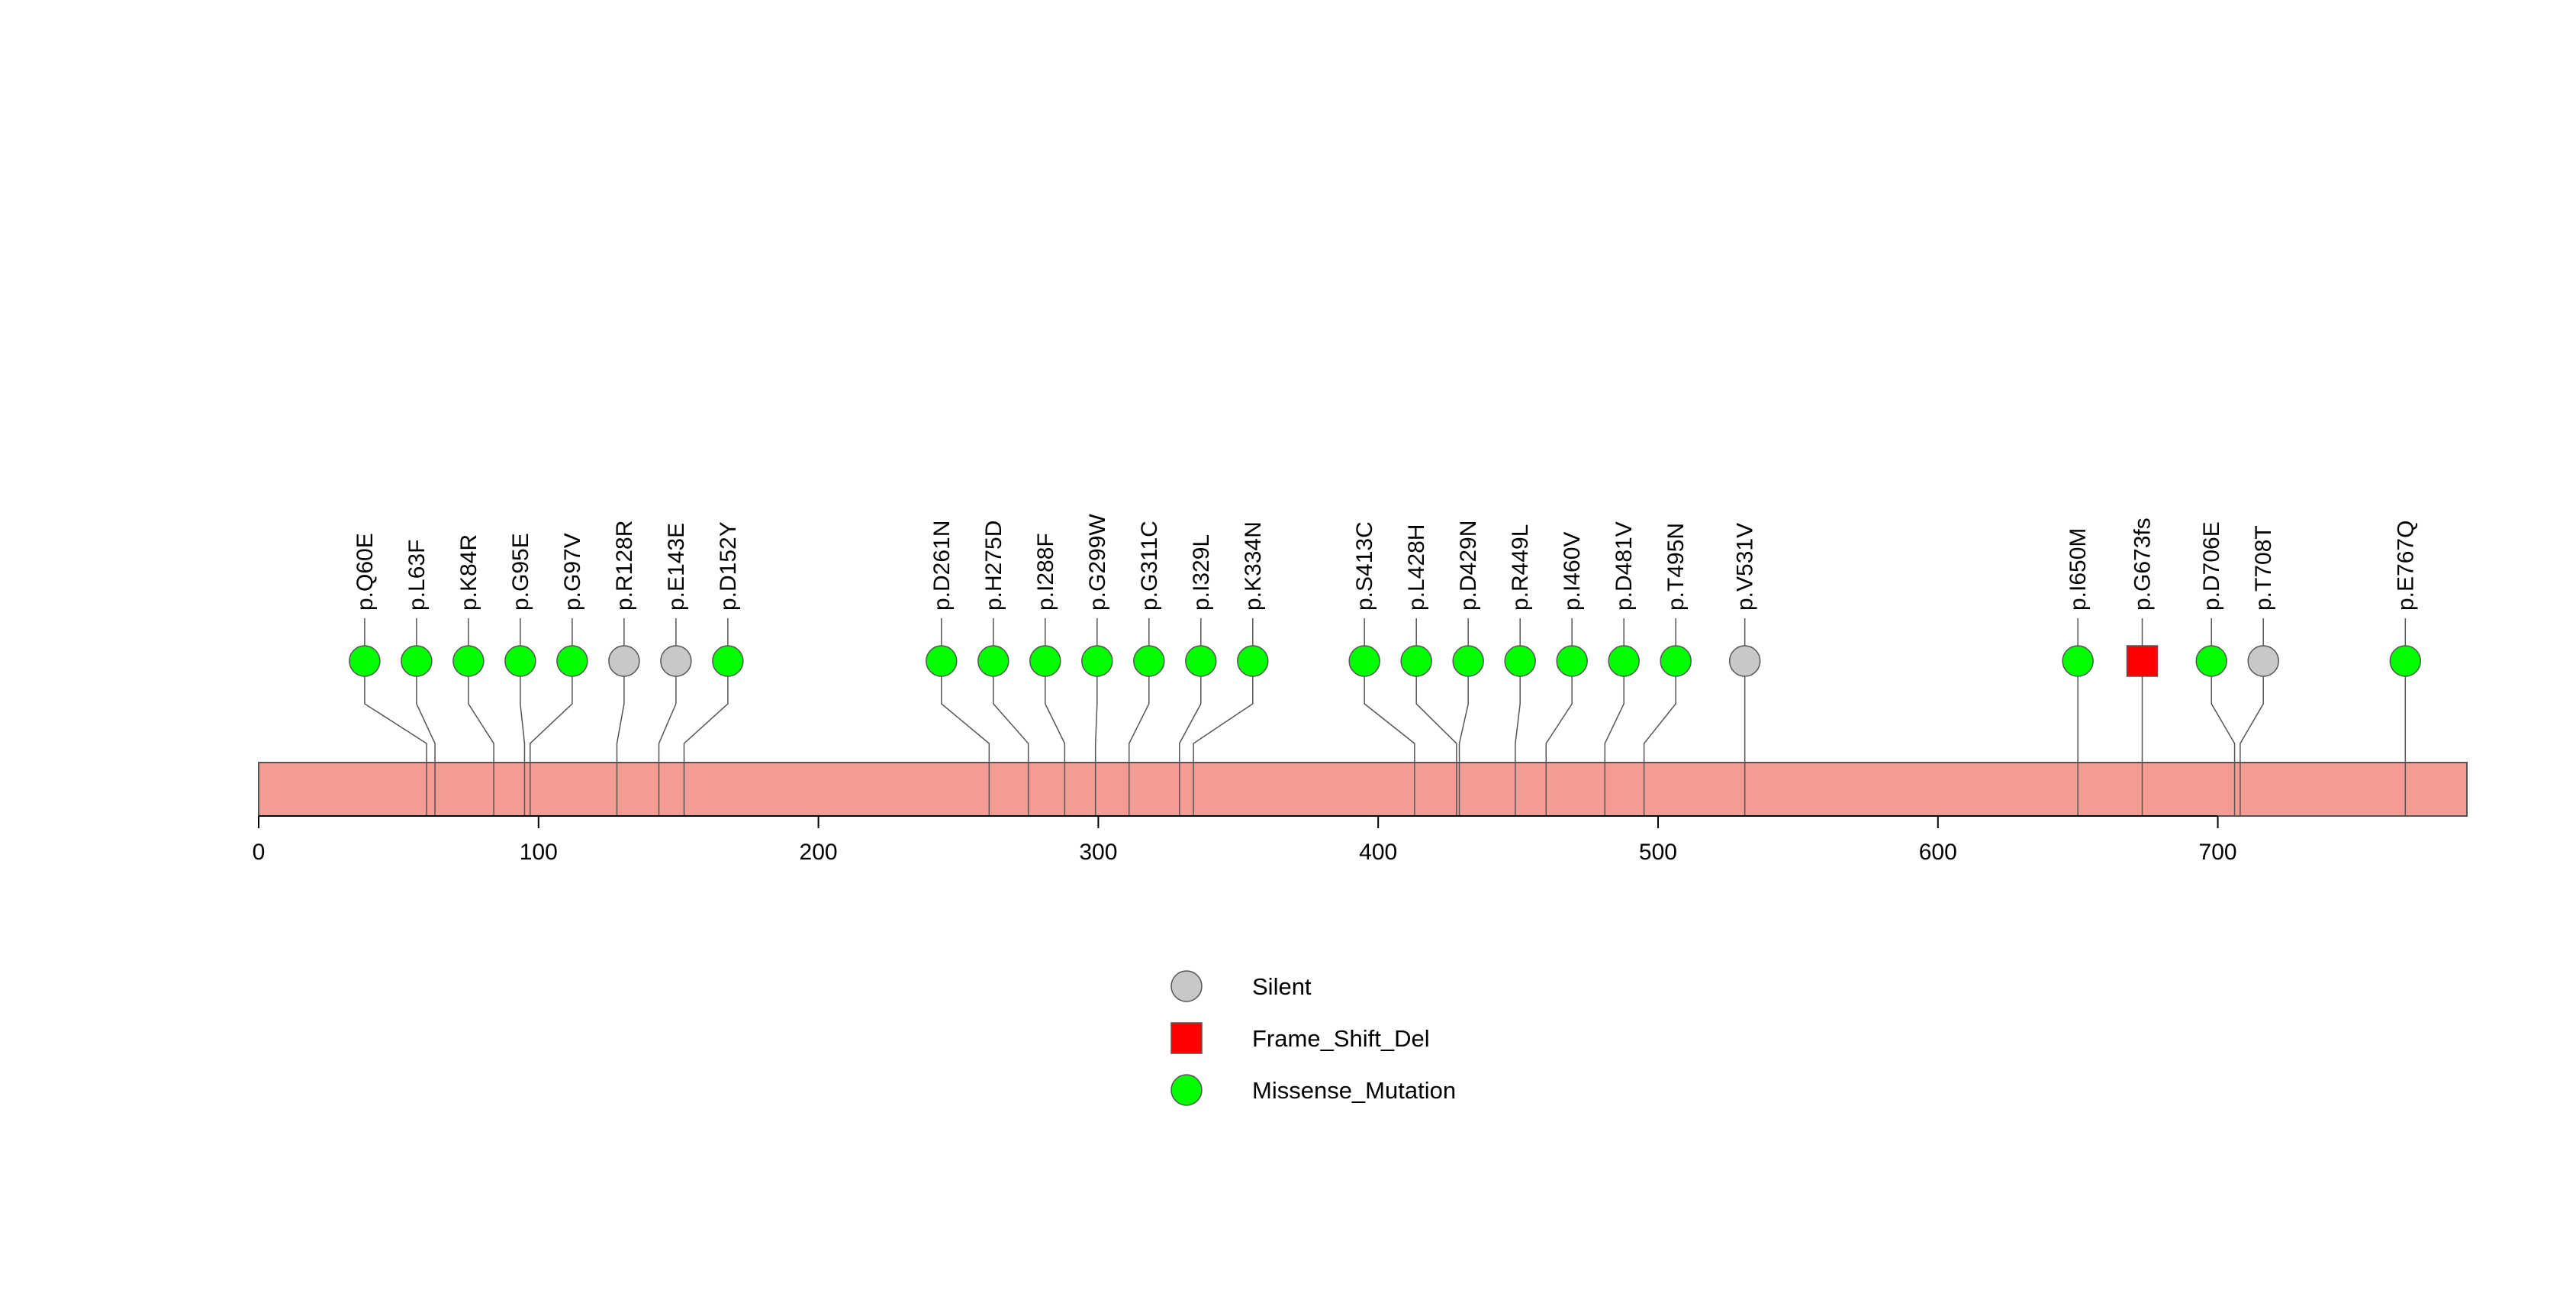 This screenshot has height=1290, width=2576. I want to click on mutation-label: p.G95E, so click(520, 572).